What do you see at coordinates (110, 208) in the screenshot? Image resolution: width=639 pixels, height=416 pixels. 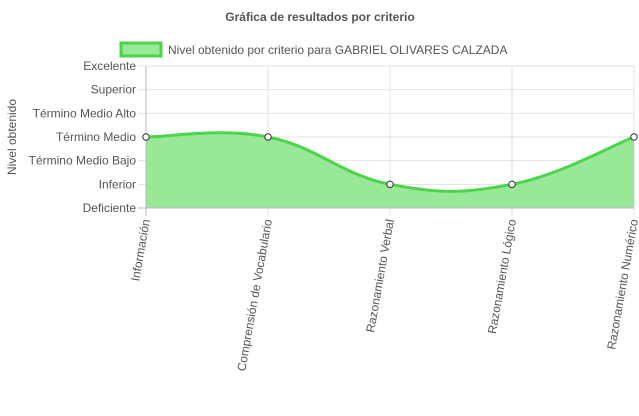 I see `y-tick-label: Deficiente` at bounding box center [110, 208].